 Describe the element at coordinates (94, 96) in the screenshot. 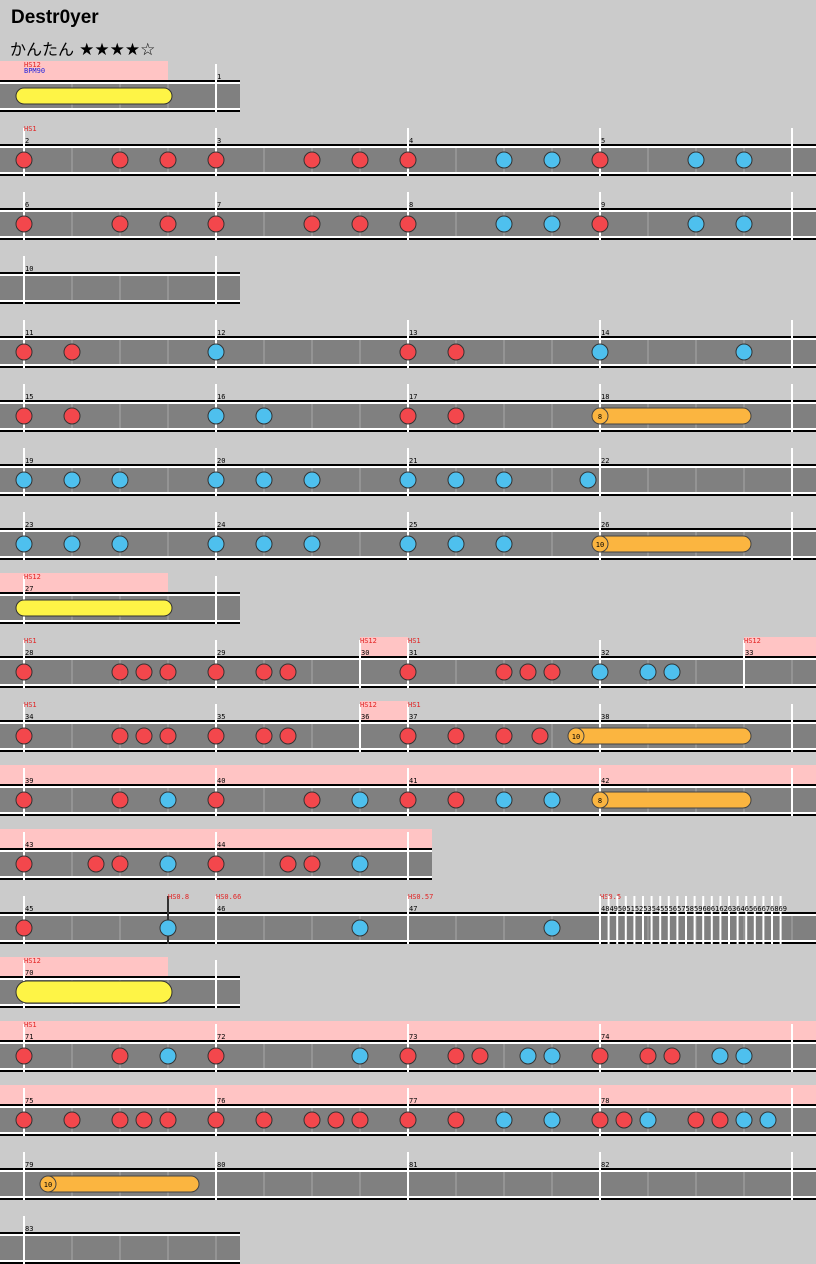

I see `balloon-note` at that location.